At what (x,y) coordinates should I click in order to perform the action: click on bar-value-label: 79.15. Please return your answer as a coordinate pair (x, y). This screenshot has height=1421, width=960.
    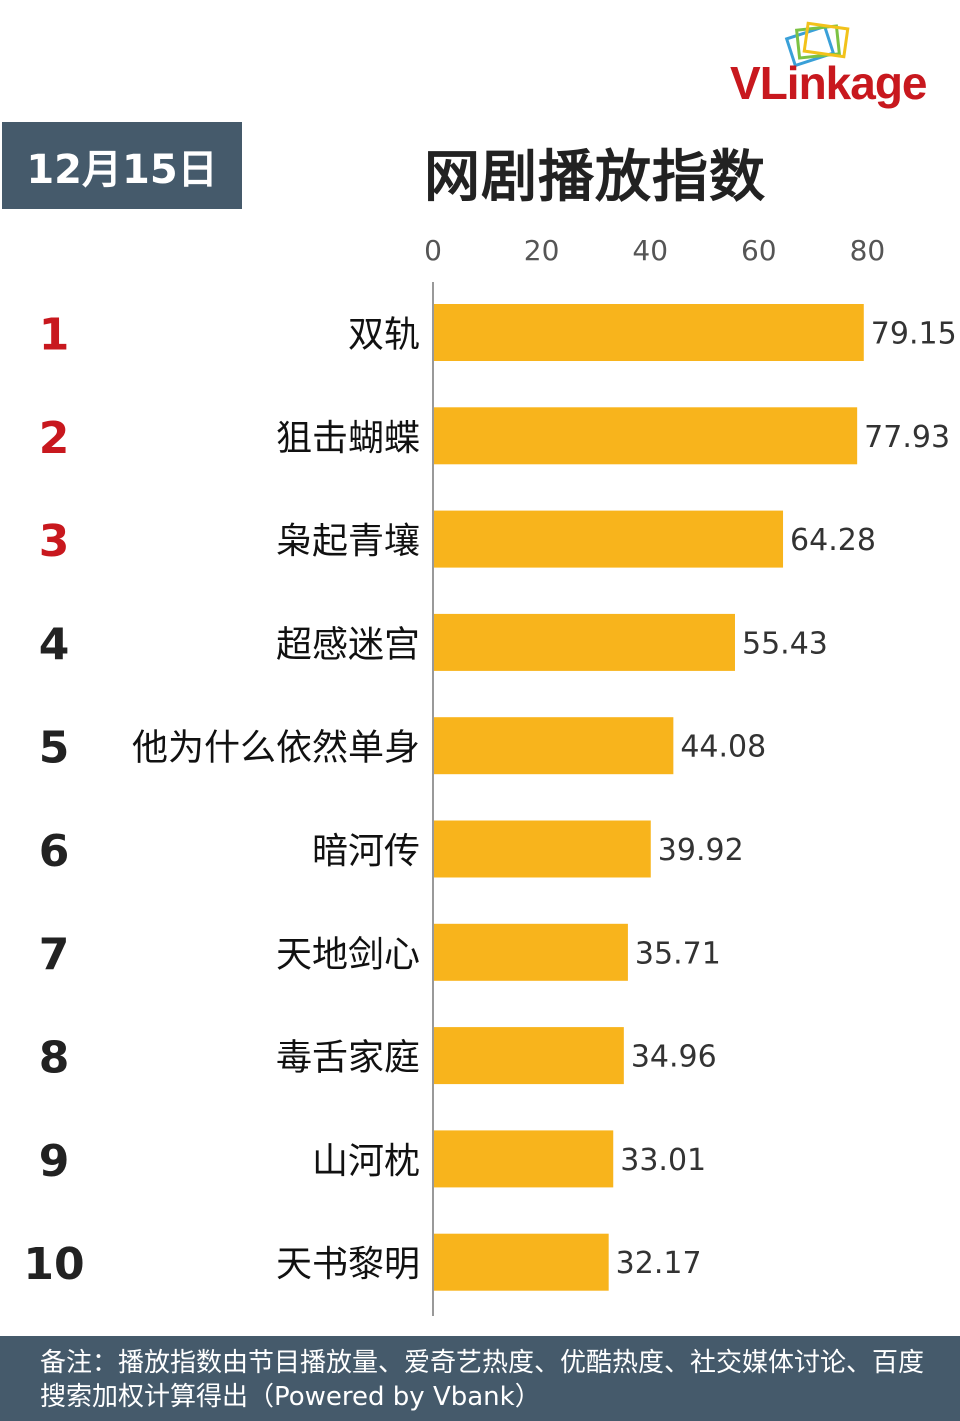
    Looking at the image, I should click on (914, 334).